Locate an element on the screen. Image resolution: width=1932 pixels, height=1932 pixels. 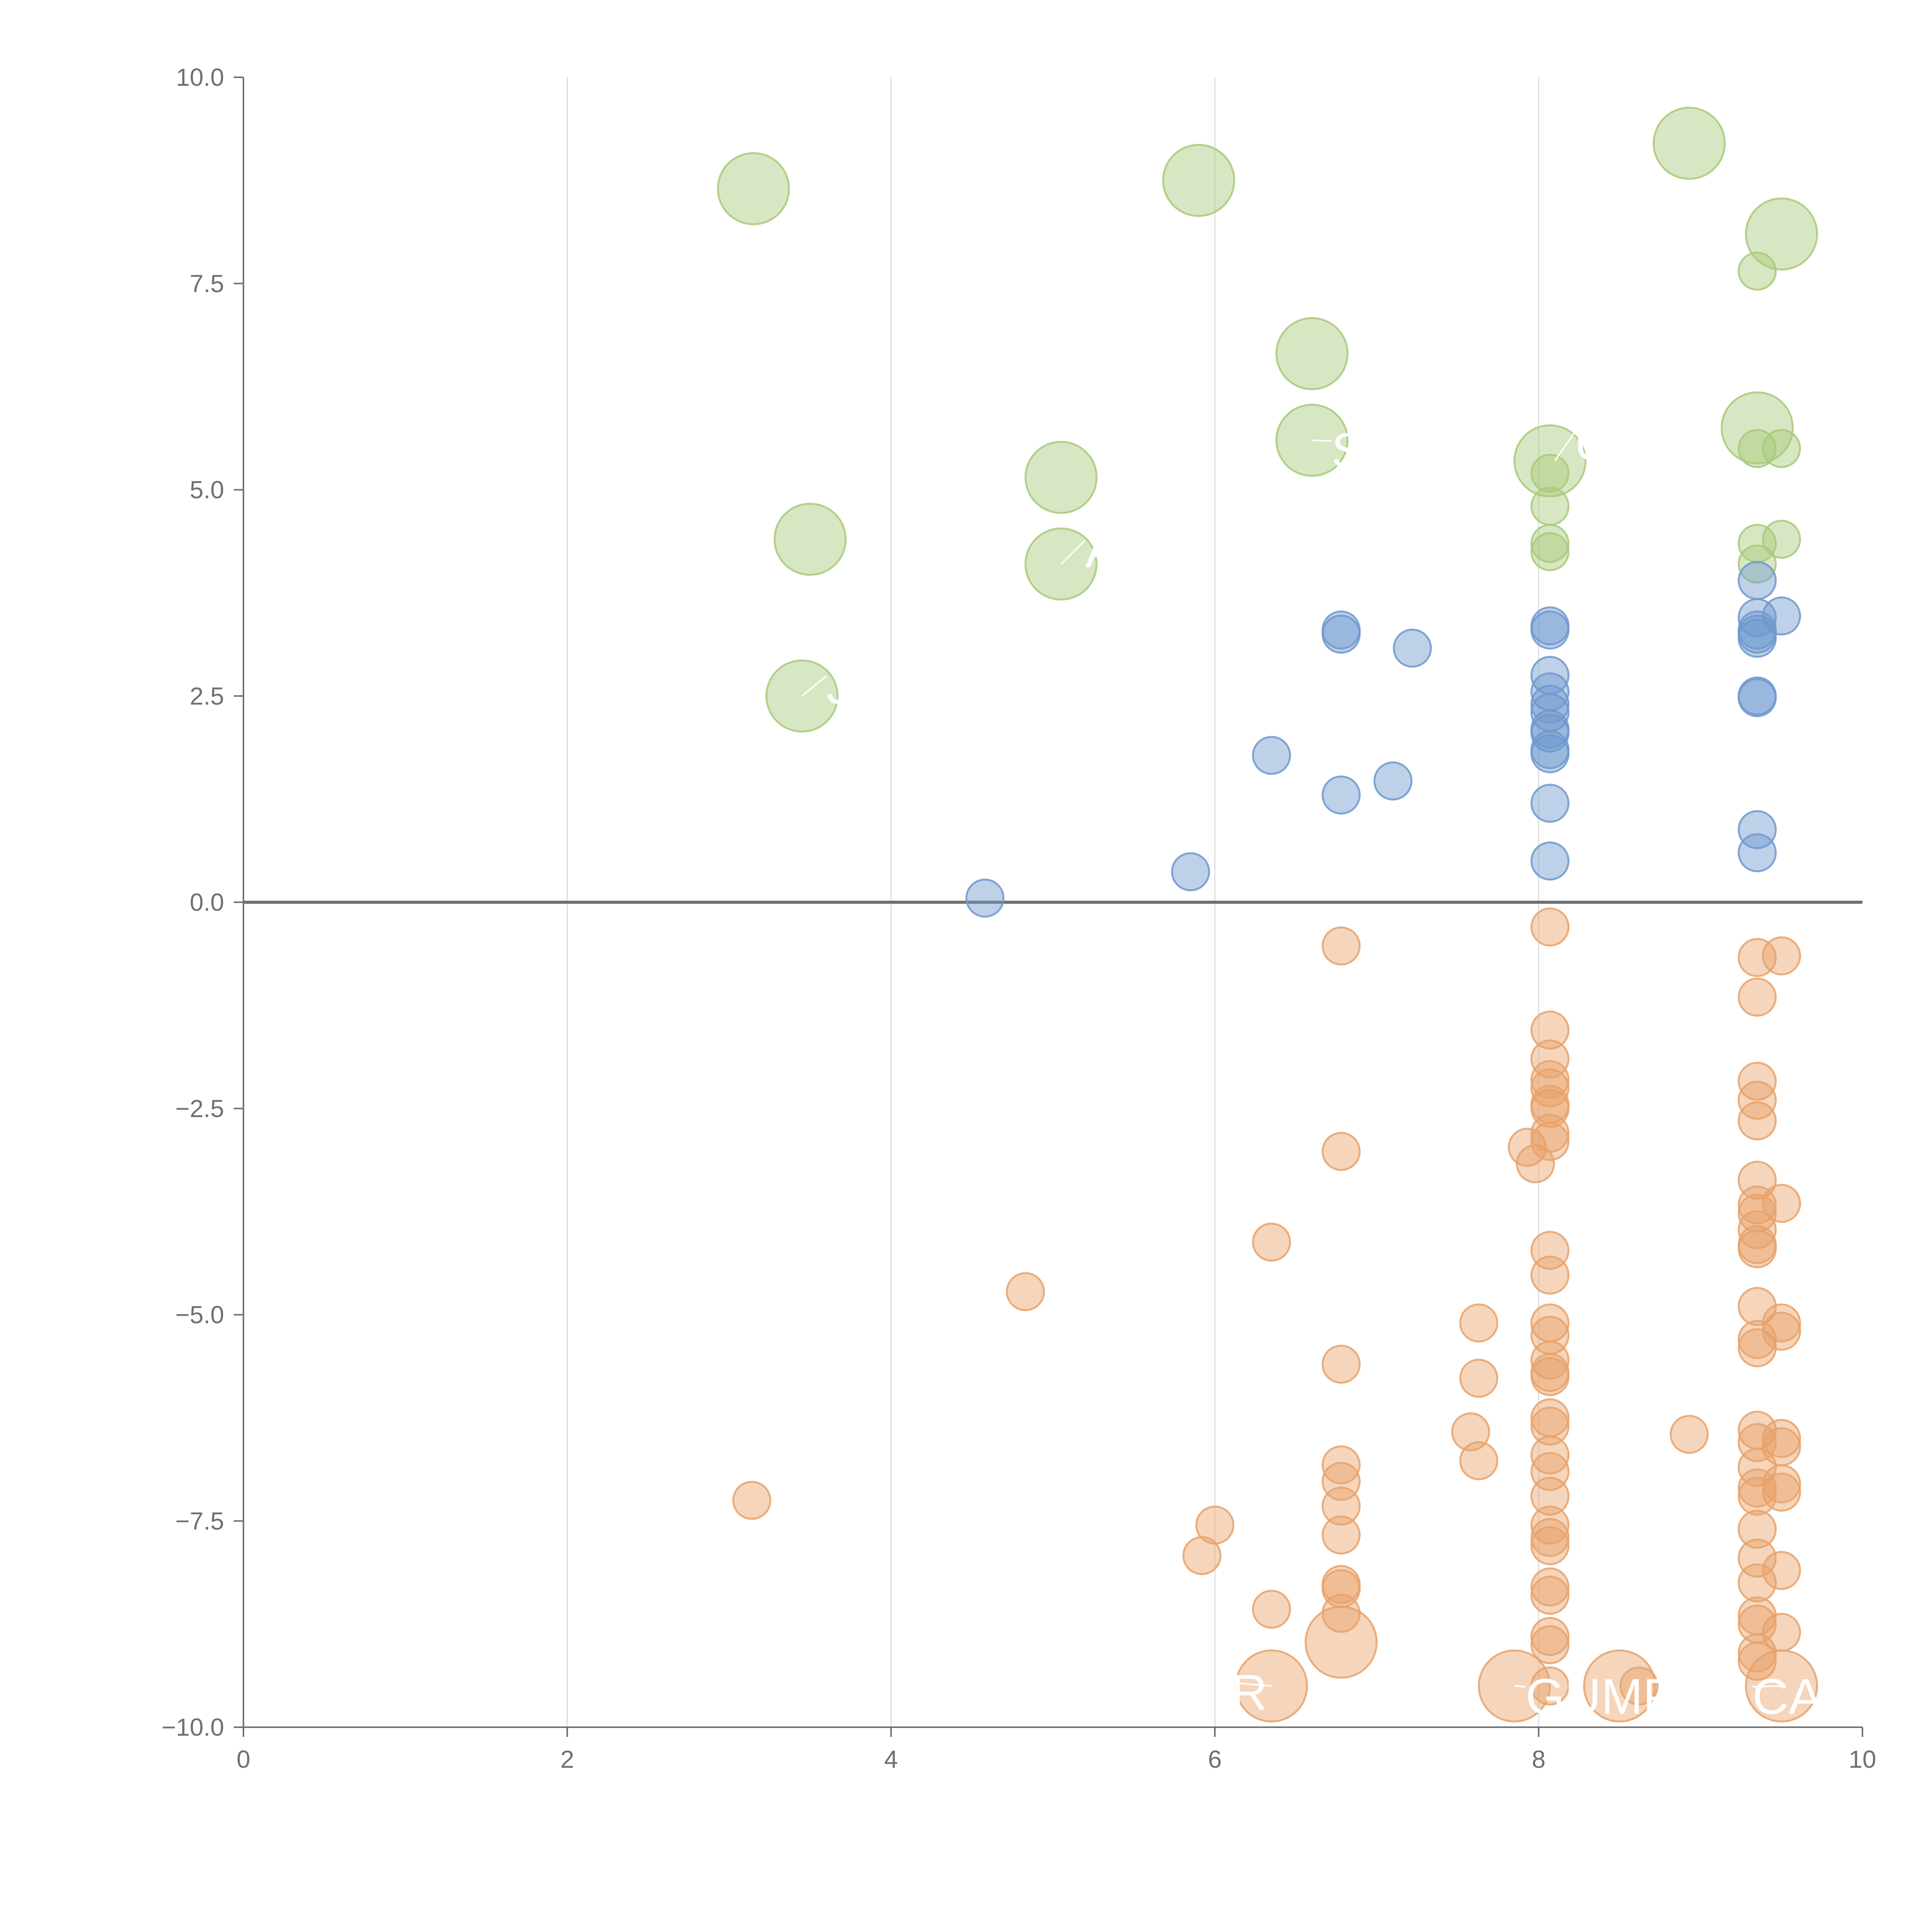
x-tick-label: 10 is located at coordinates (1863, 1759).